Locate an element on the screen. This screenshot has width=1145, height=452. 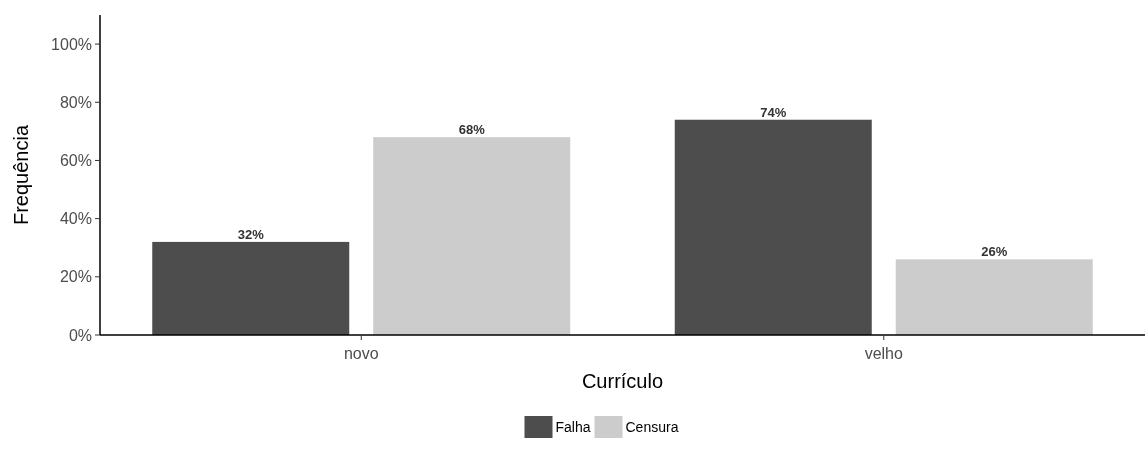
y-tick-label: 20% is located at coordinates (75, 277).